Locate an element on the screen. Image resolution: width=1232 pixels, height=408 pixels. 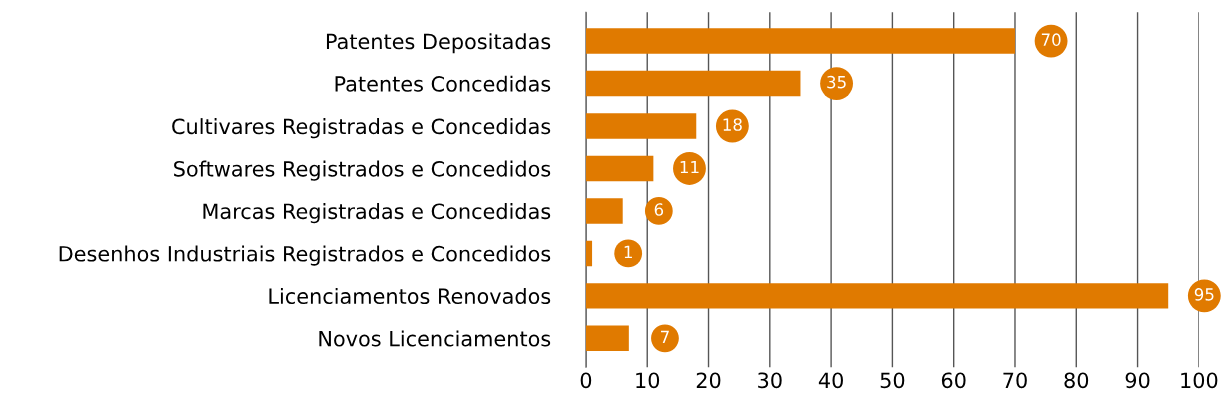
data-label: 6 is located at coordinates (659, 209).